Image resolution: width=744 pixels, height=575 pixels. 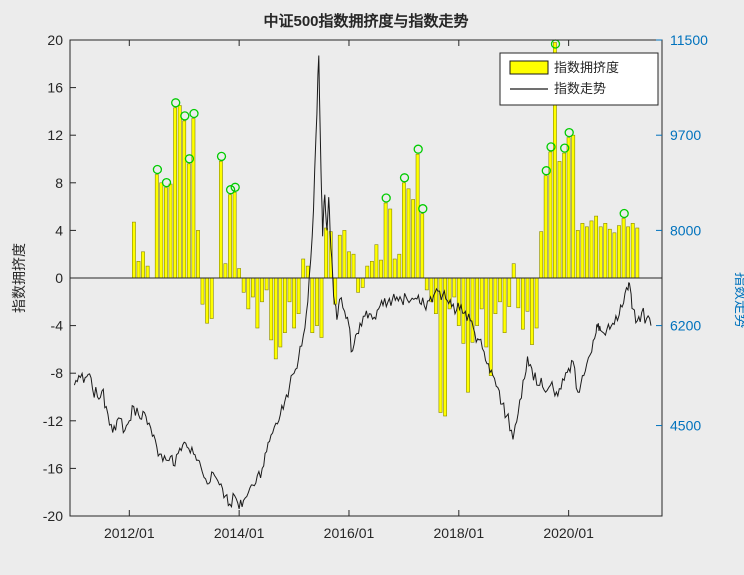 What do you see at coordinates (366, 21) in the screenshot?
I see `chart-title: 中证500指数拥挤度与指数走势` at bounding box center [366, 21].